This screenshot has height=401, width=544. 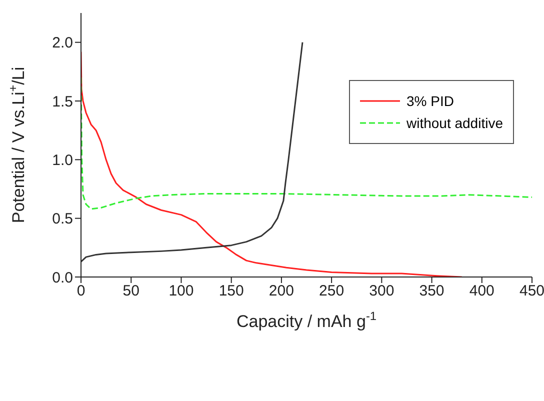 I want to click on x-tick-label: 350, so click(x=431, y=291).